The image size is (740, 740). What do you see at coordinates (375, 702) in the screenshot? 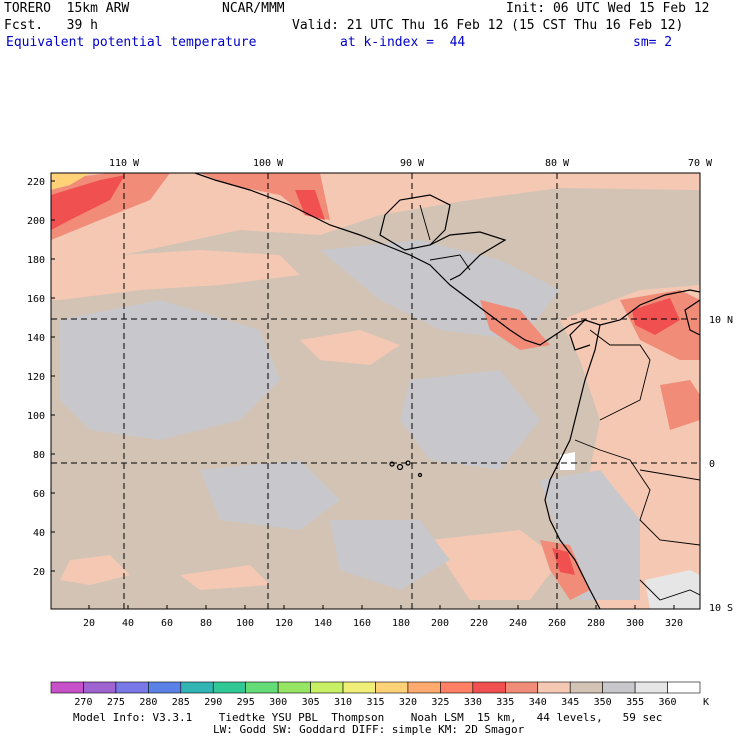
I see `colorbar-label: 315` at bounding box center [375, 702].